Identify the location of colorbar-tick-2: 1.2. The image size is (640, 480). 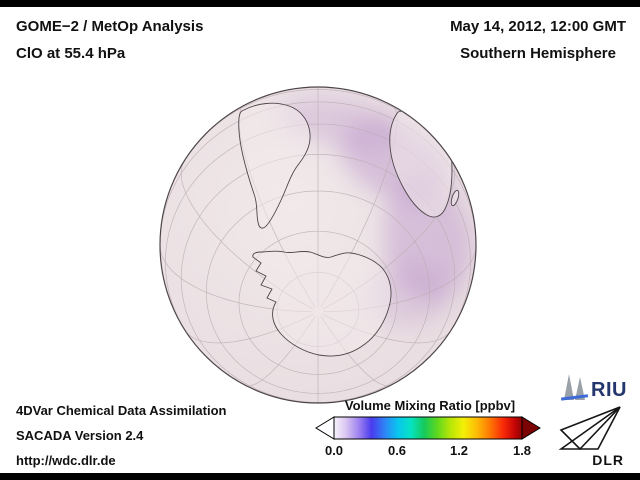
(459, 450).